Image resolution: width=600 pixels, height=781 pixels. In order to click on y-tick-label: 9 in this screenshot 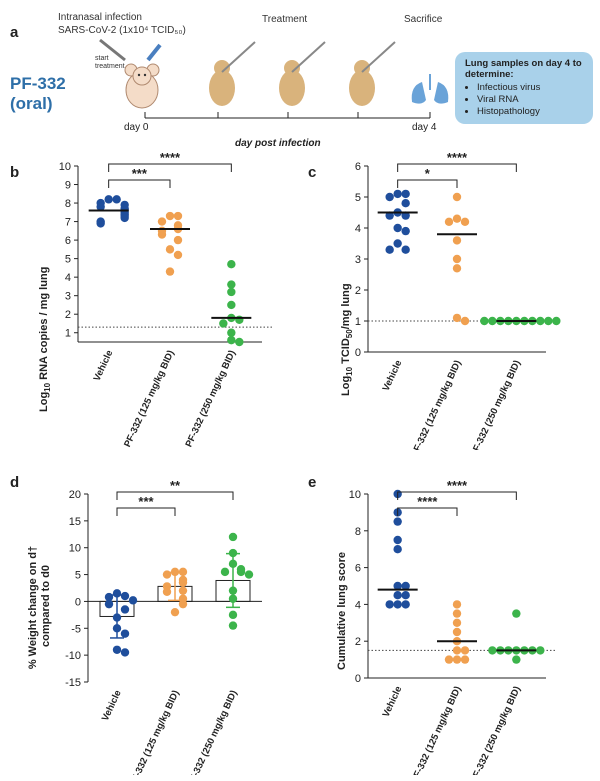, I will do `click(68, 186)`.